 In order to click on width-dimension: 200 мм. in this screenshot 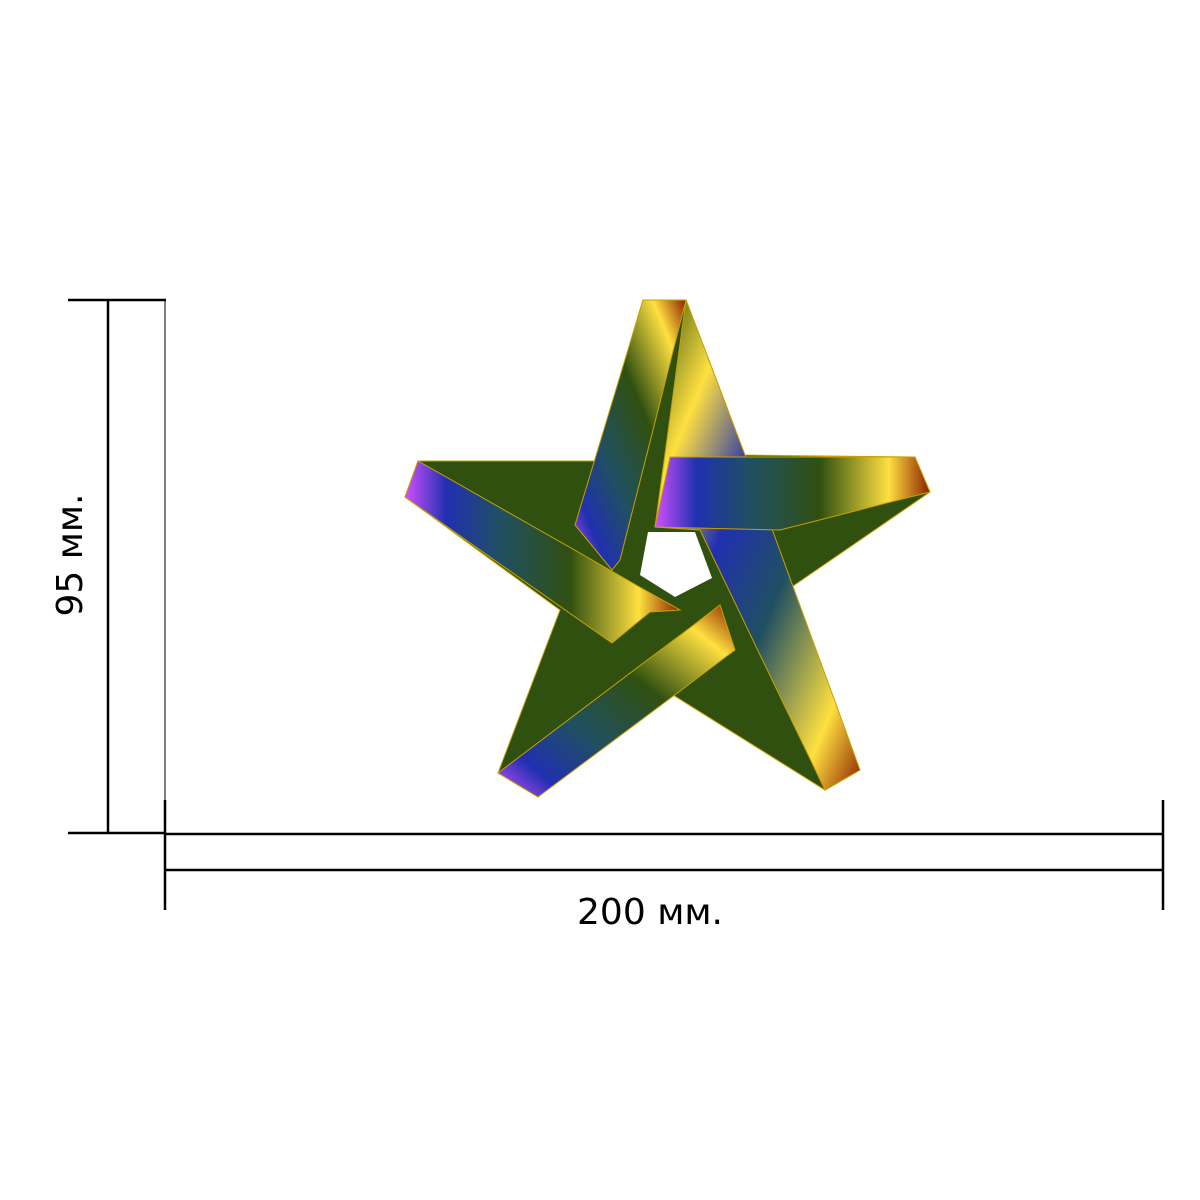, I will do `click(664, 866)`.